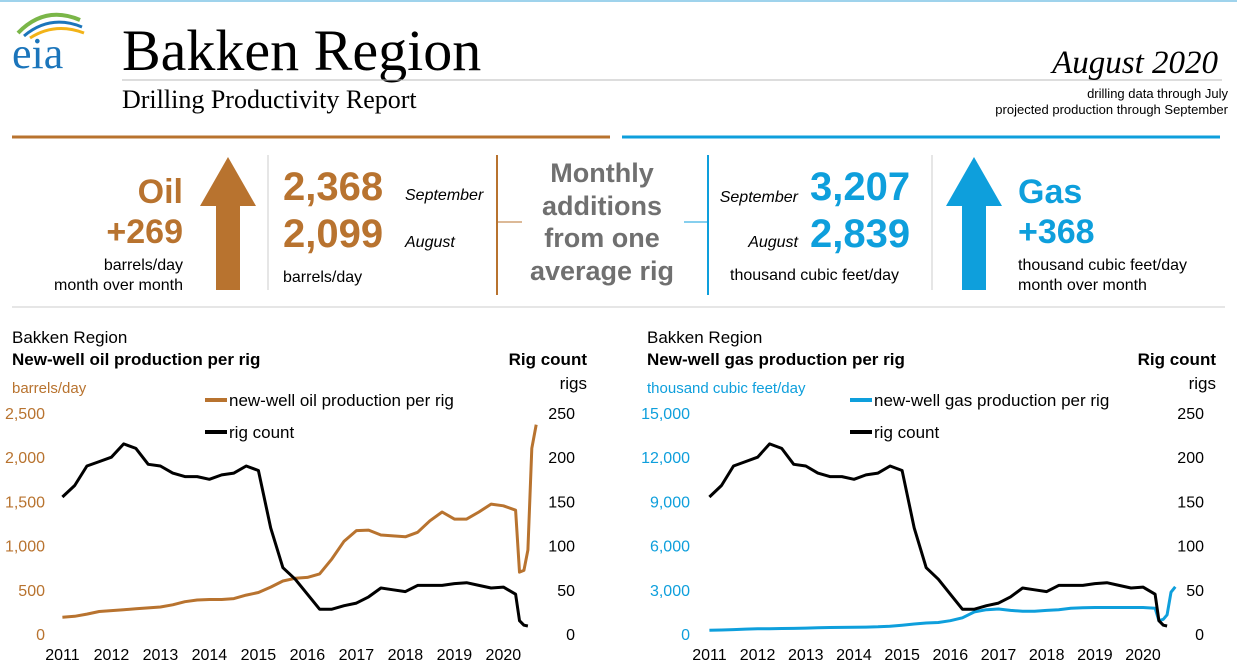  What do you see at coordinates (118, 285) in the screenshot?
I see `oil-period: month over month` at bounding box center [118, 285].